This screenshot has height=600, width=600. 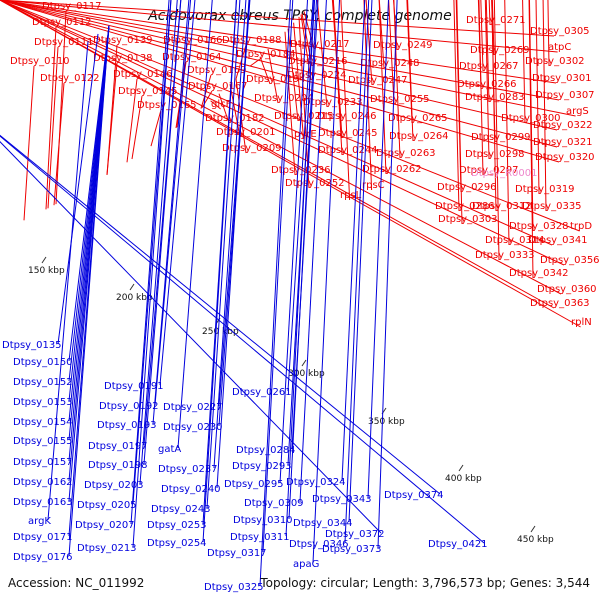 What do you see at coordinates (581, 322) in the screenshot?
I see `forward-gene-label: rplN` at bounding box center [581, 322].